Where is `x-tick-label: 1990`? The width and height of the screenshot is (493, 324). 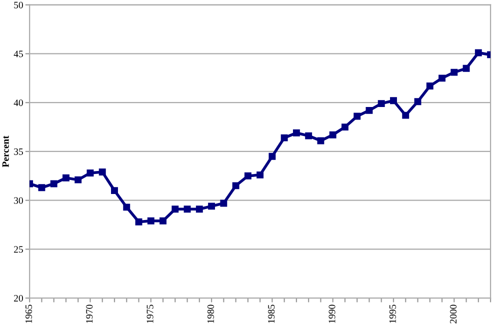 x-tick-label: 1990 is located at coordinates (332, 313).